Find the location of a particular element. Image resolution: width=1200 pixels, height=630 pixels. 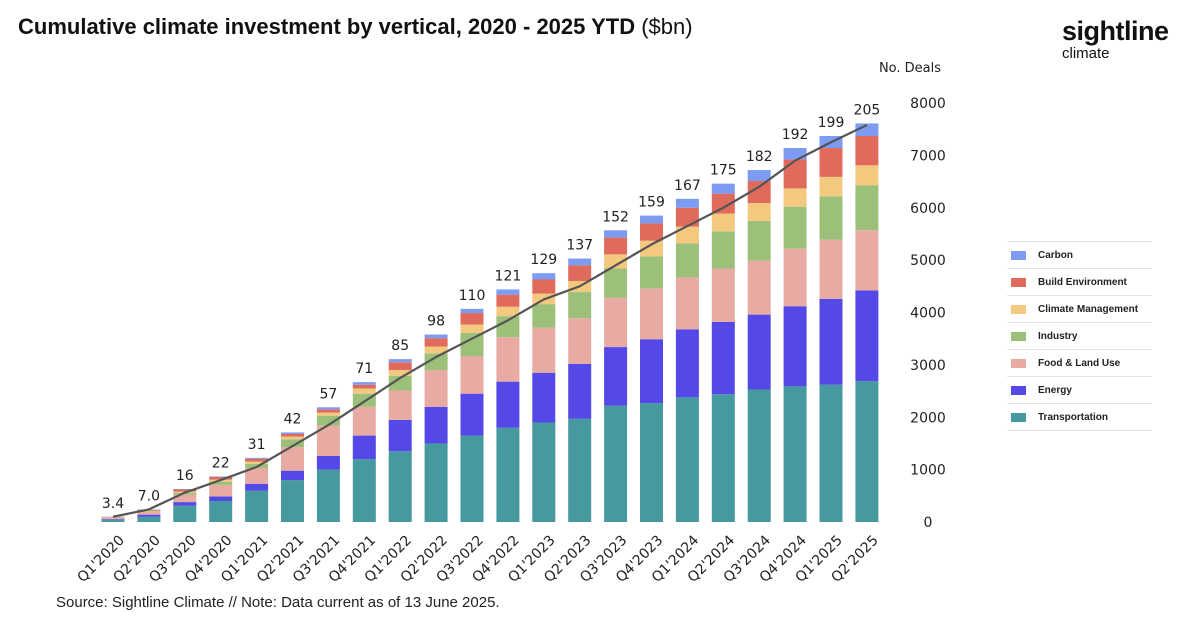

y-tick-label: 7000 is located at coordinates (928, 156).